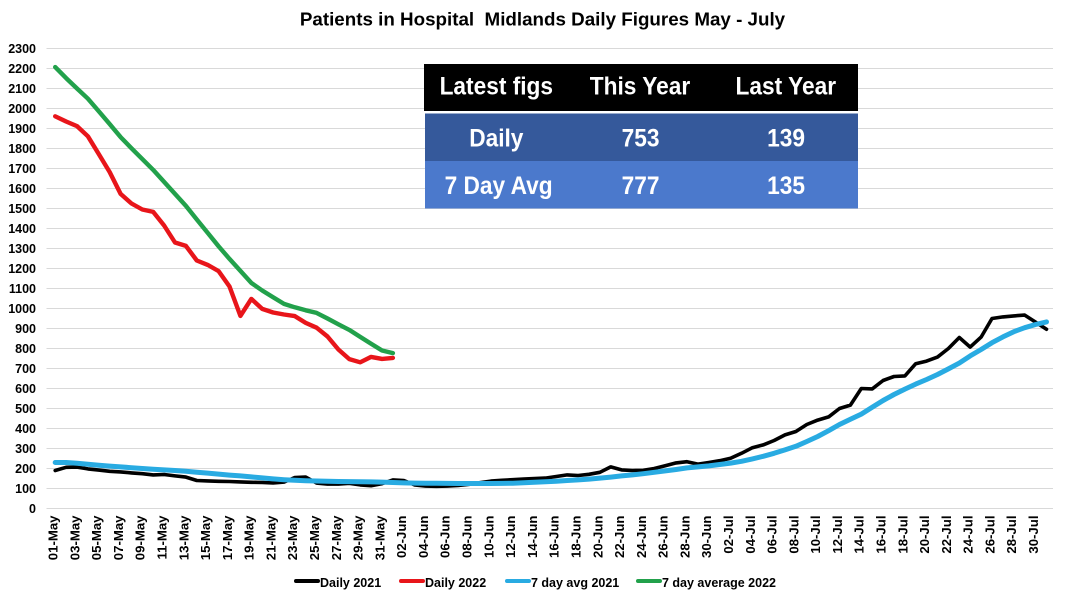  I want to click on svg-text: 1600, so click(22, 189).